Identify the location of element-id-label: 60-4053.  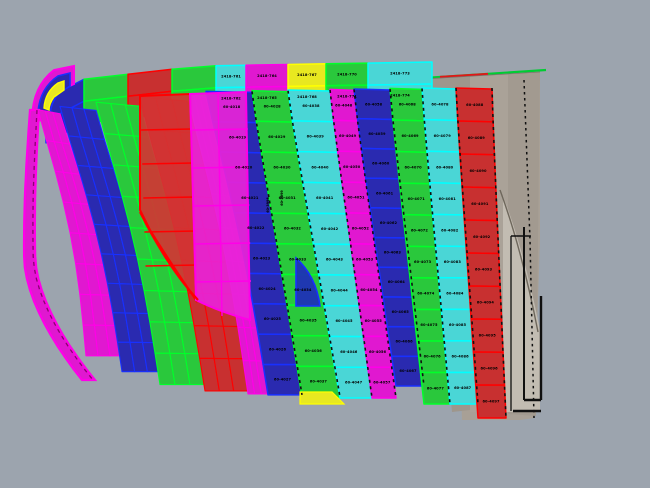
(365, 259).